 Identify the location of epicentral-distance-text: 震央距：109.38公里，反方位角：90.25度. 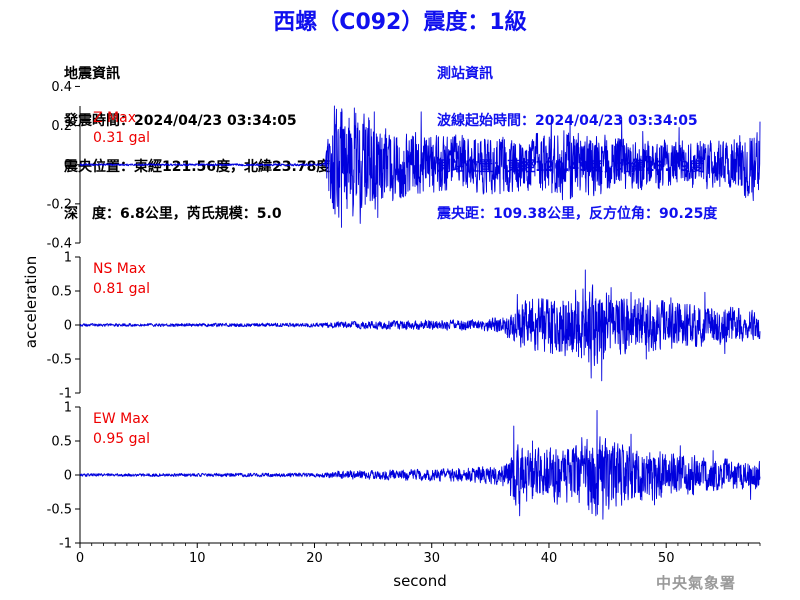
(577, 213).